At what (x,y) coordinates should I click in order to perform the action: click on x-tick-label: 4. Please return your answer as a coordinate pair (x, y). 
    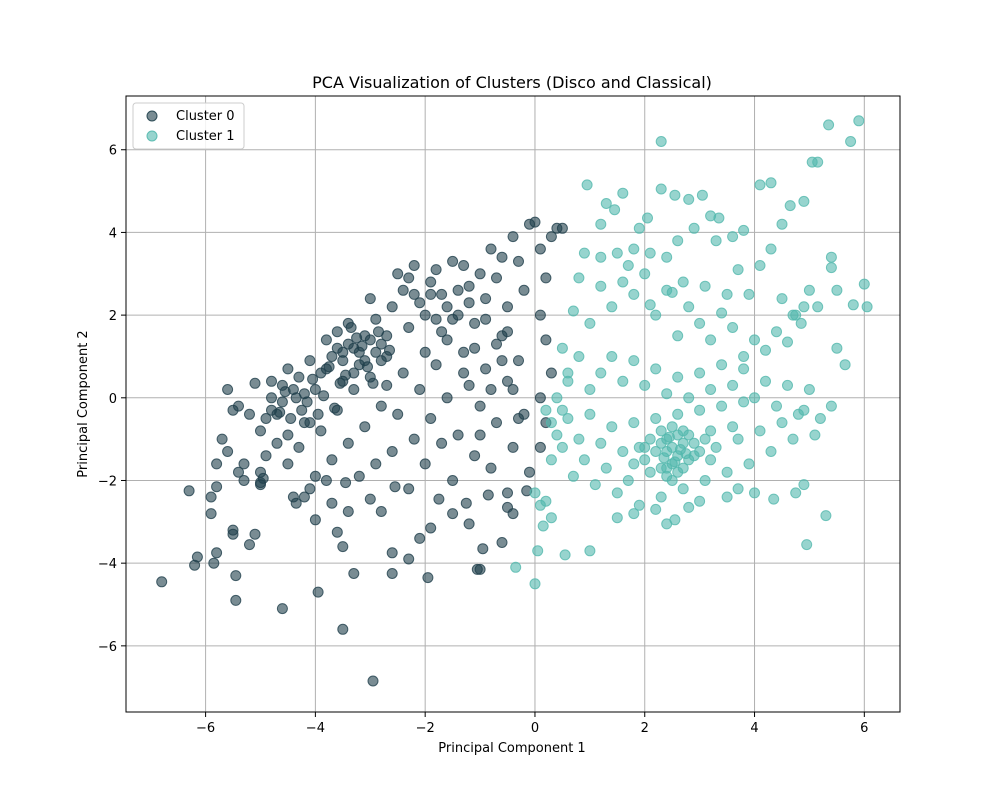
    Looking at the image, I should click on (754, 728).